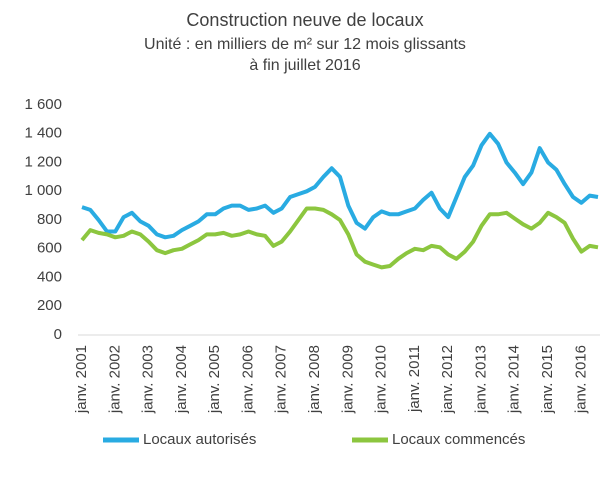  Describe the element at coordinates (148, 379) in the screenshot. I see `x-tick-label: janv. 2003` at that location.